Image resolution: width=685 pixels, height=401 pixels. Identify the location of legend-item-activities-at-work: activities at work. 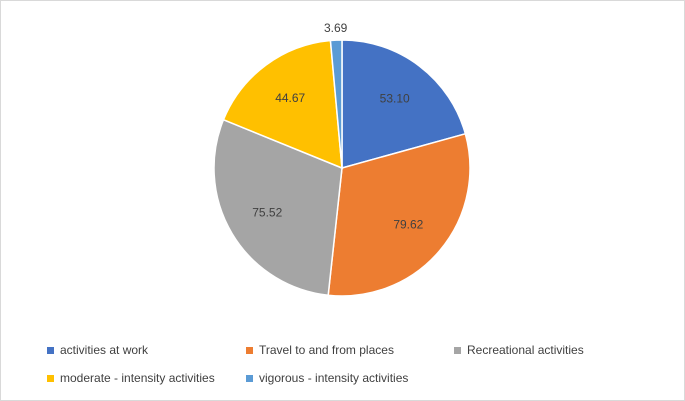
(97, 350).